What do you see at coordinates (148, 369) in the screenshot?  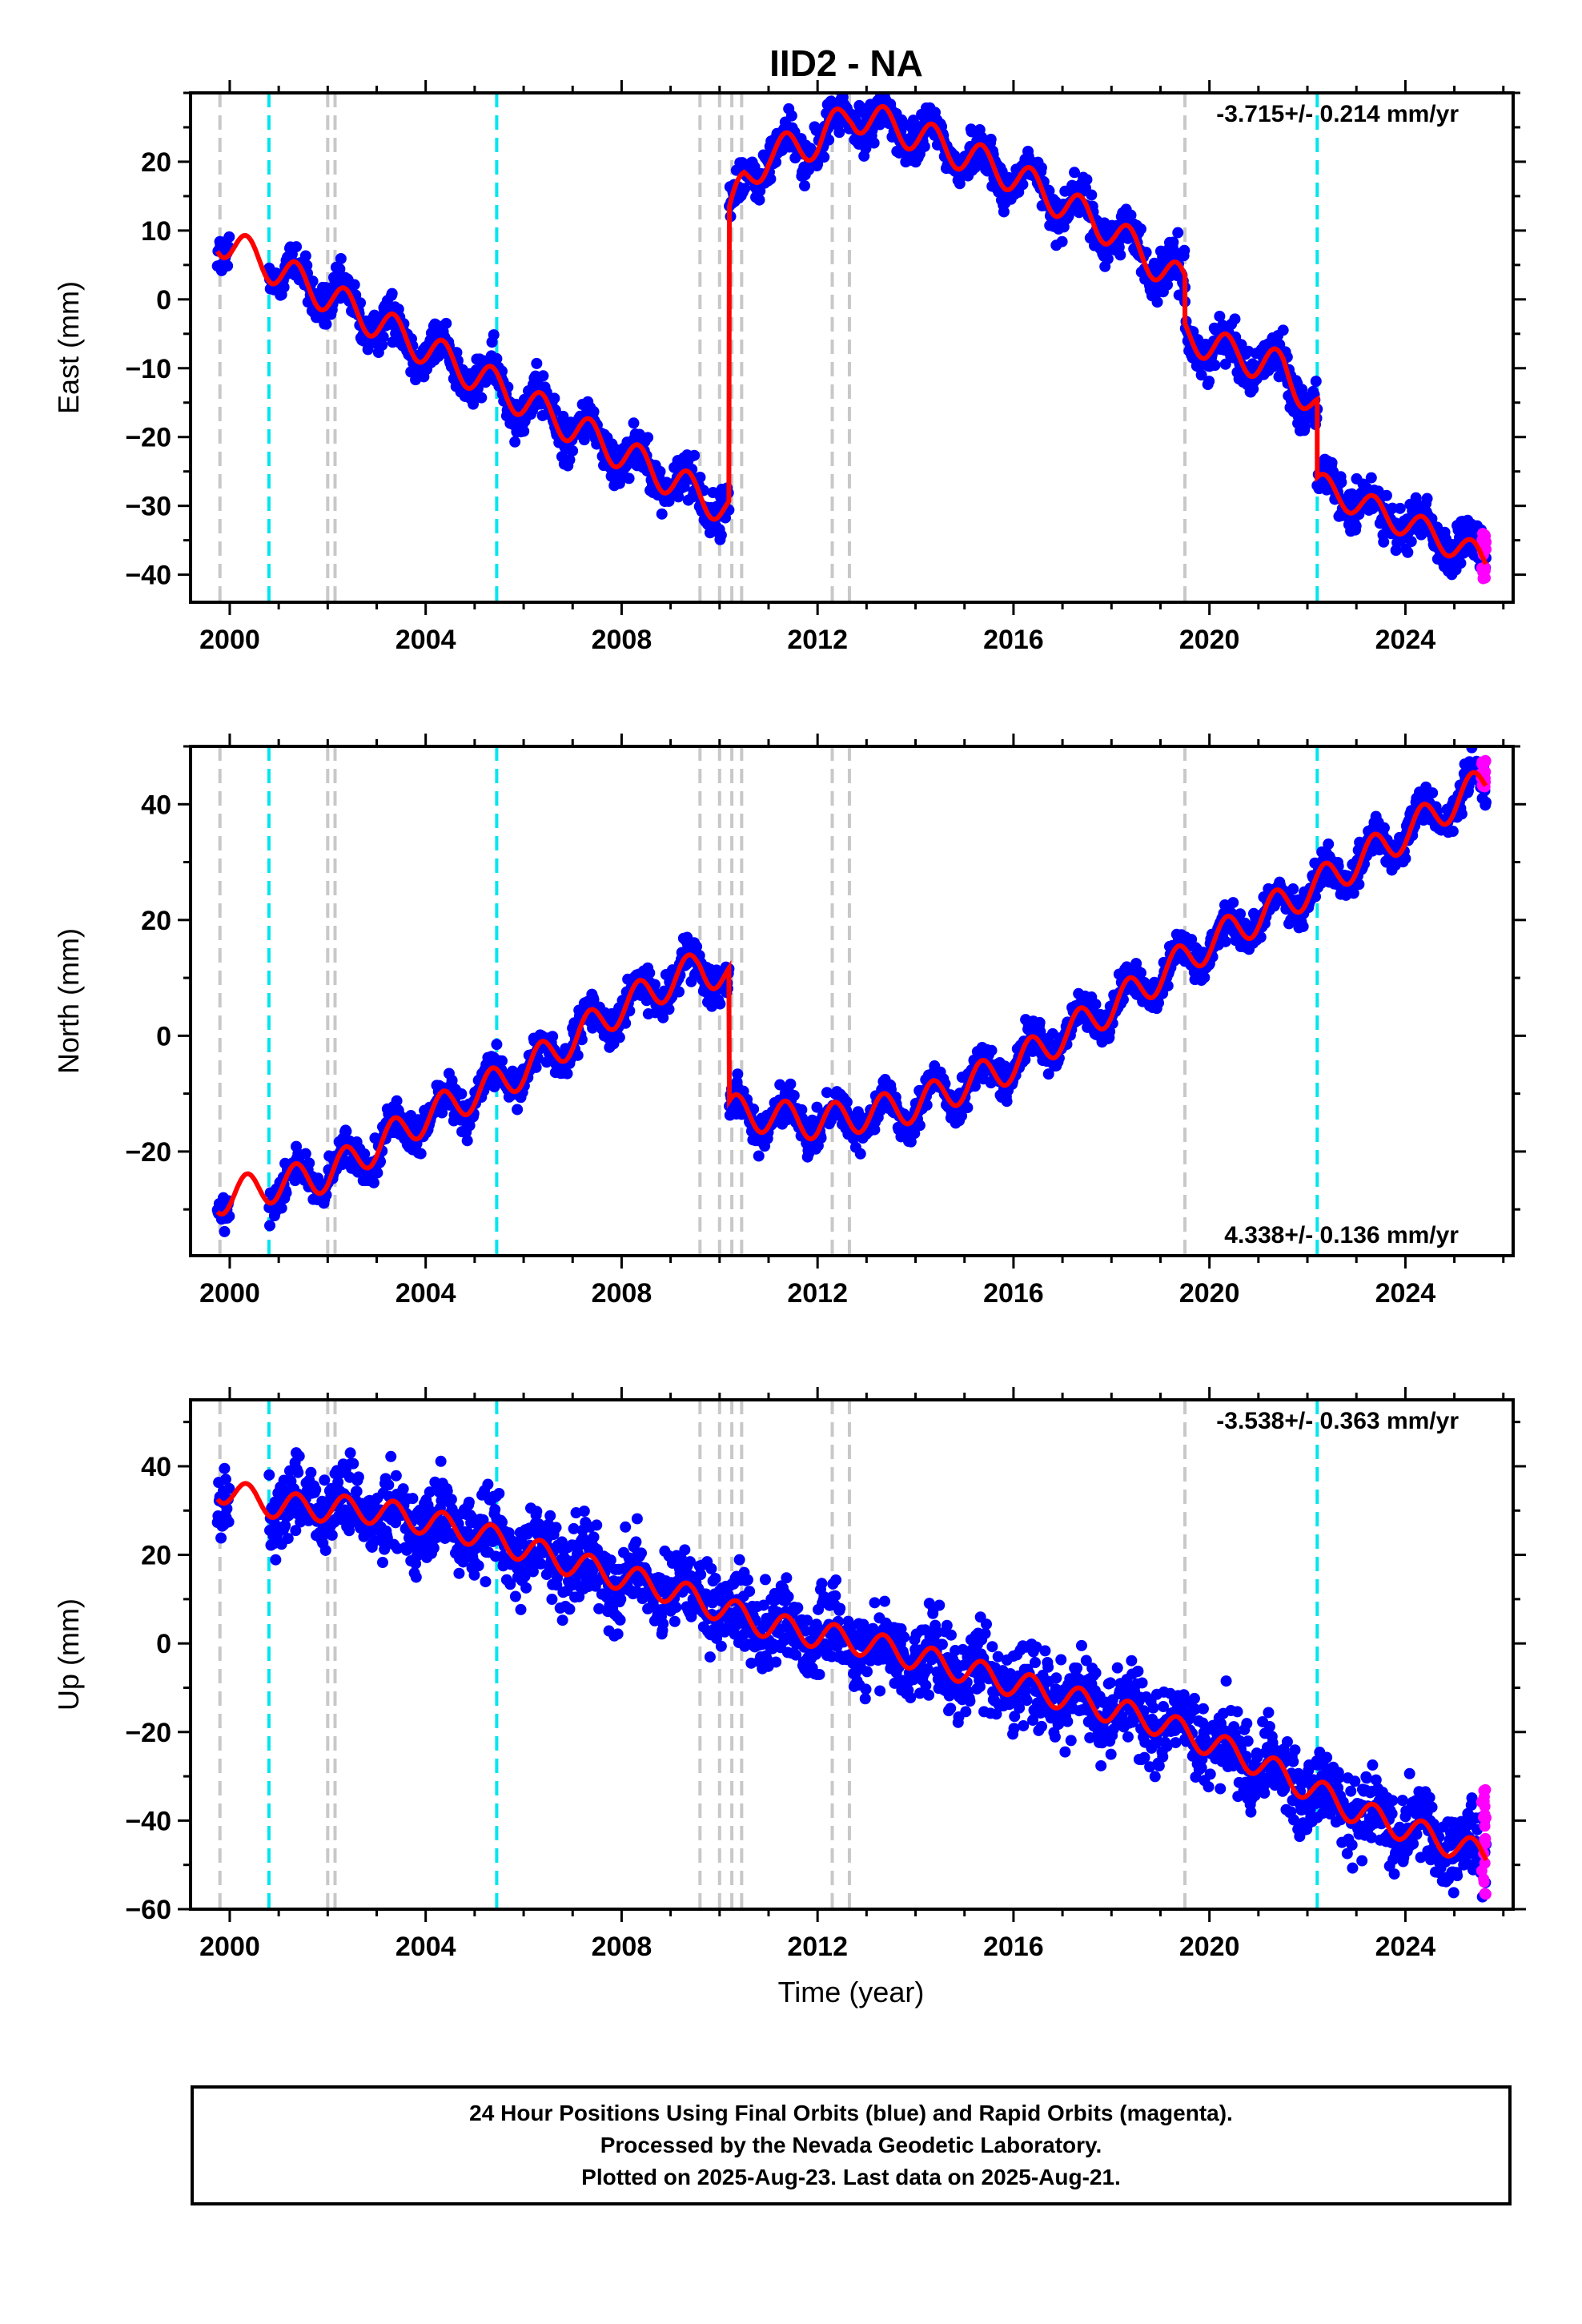 I see `y-tick-label: −10` at bounding box center [148, 369].